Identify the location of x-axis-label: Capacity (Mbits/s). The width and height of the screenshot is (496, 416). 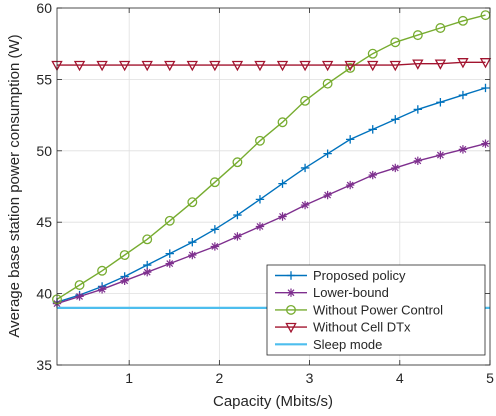
(273, 401).